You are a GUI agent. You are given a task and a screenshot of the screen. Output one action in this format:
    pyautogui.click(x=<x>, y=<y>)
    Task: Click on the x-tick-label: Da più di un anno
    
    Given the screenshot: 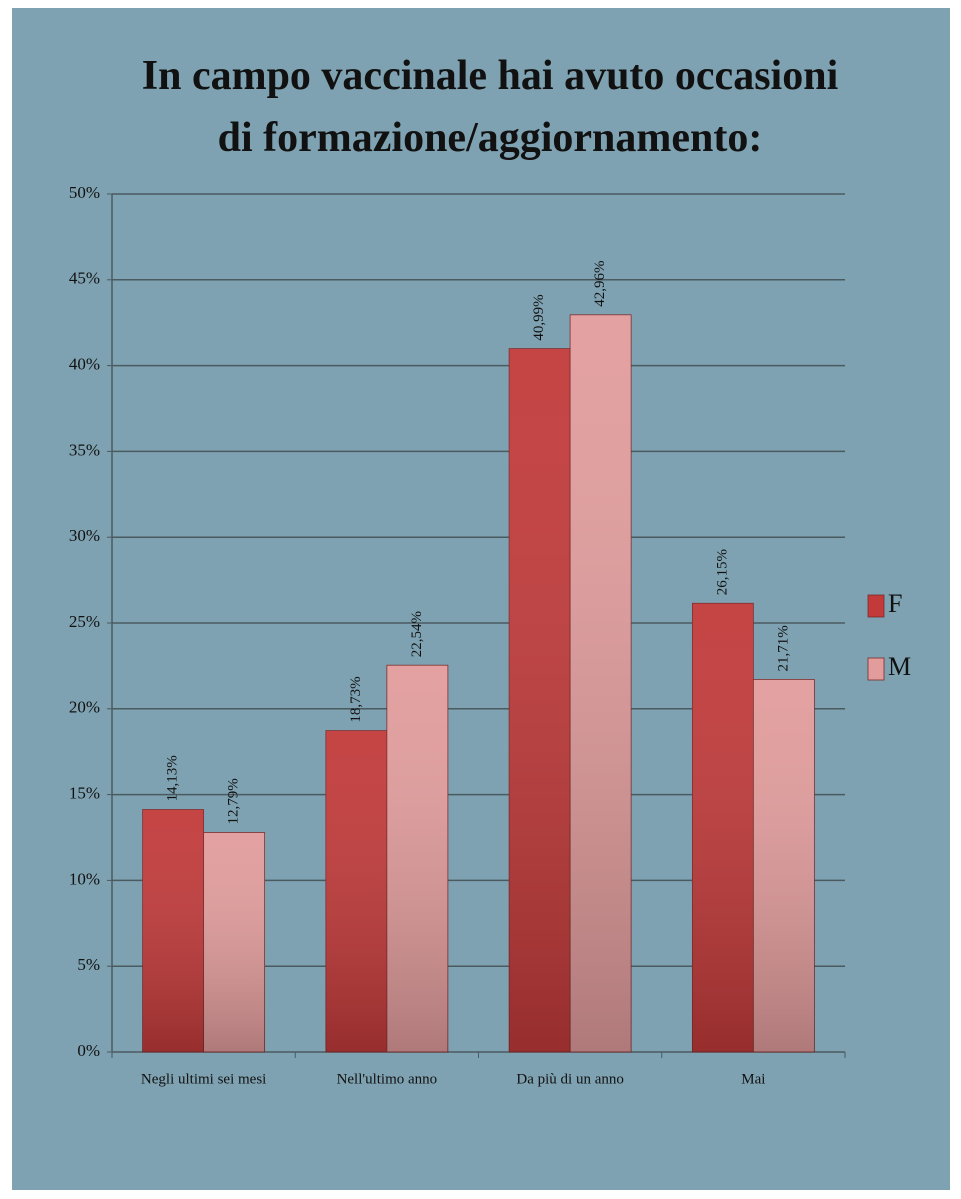 What is the action you would take?
    pyautogui.click(x=569, y=1079)
    